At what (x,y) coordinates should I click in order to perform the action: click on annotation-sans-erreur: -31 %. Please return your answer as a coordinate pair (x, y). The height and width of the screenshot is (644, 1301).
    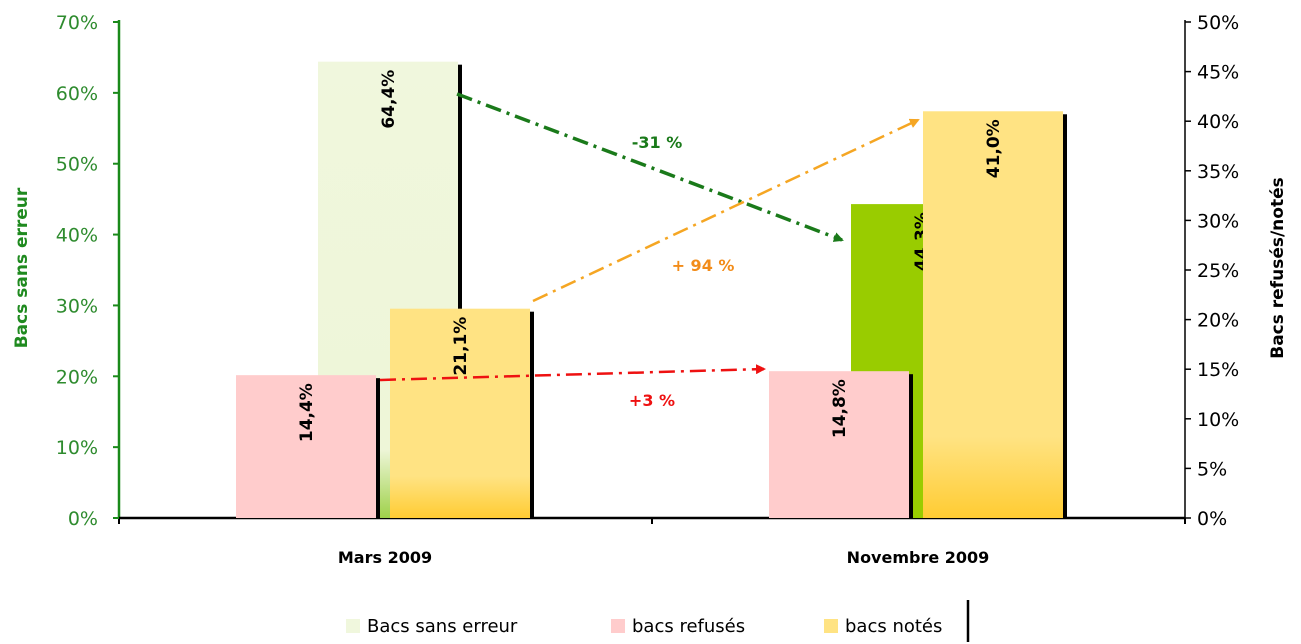
    Looking at the image, I should click on (657, 142).